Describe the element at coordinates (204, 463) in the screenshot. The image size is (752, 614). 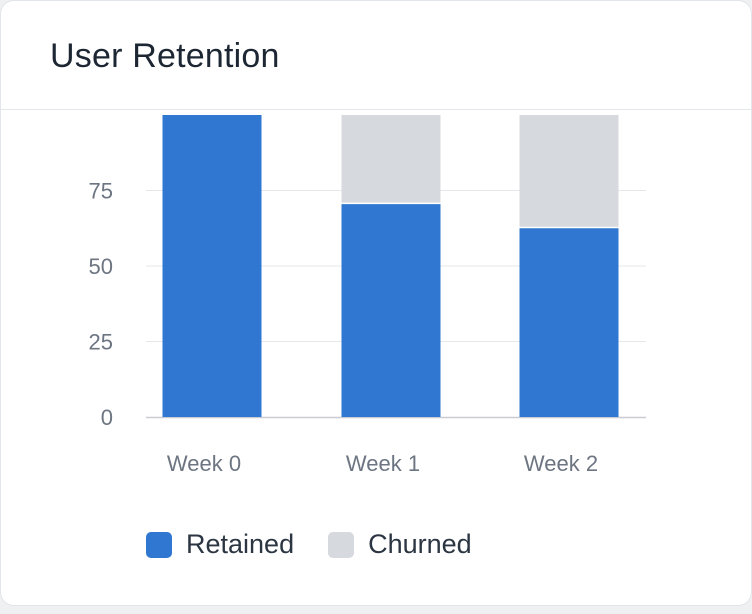
I see `x-tick-label-week-0: Week 0` at that location.